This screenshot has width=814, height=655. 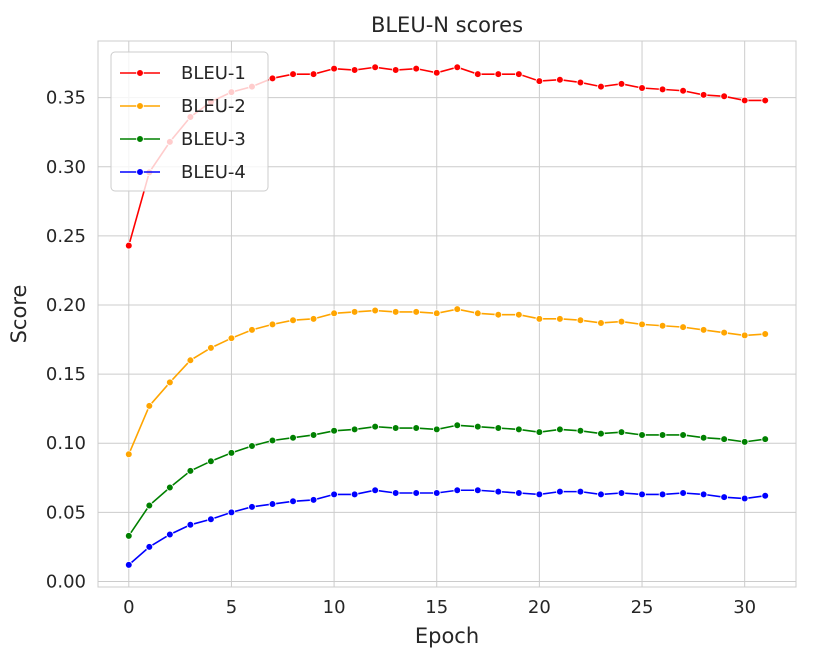 I want to click on y-axis-ticks: 0.00 0.05 0.10 0.15 0.20 0.25 0.30 0.35, so click(x=66, y=340).